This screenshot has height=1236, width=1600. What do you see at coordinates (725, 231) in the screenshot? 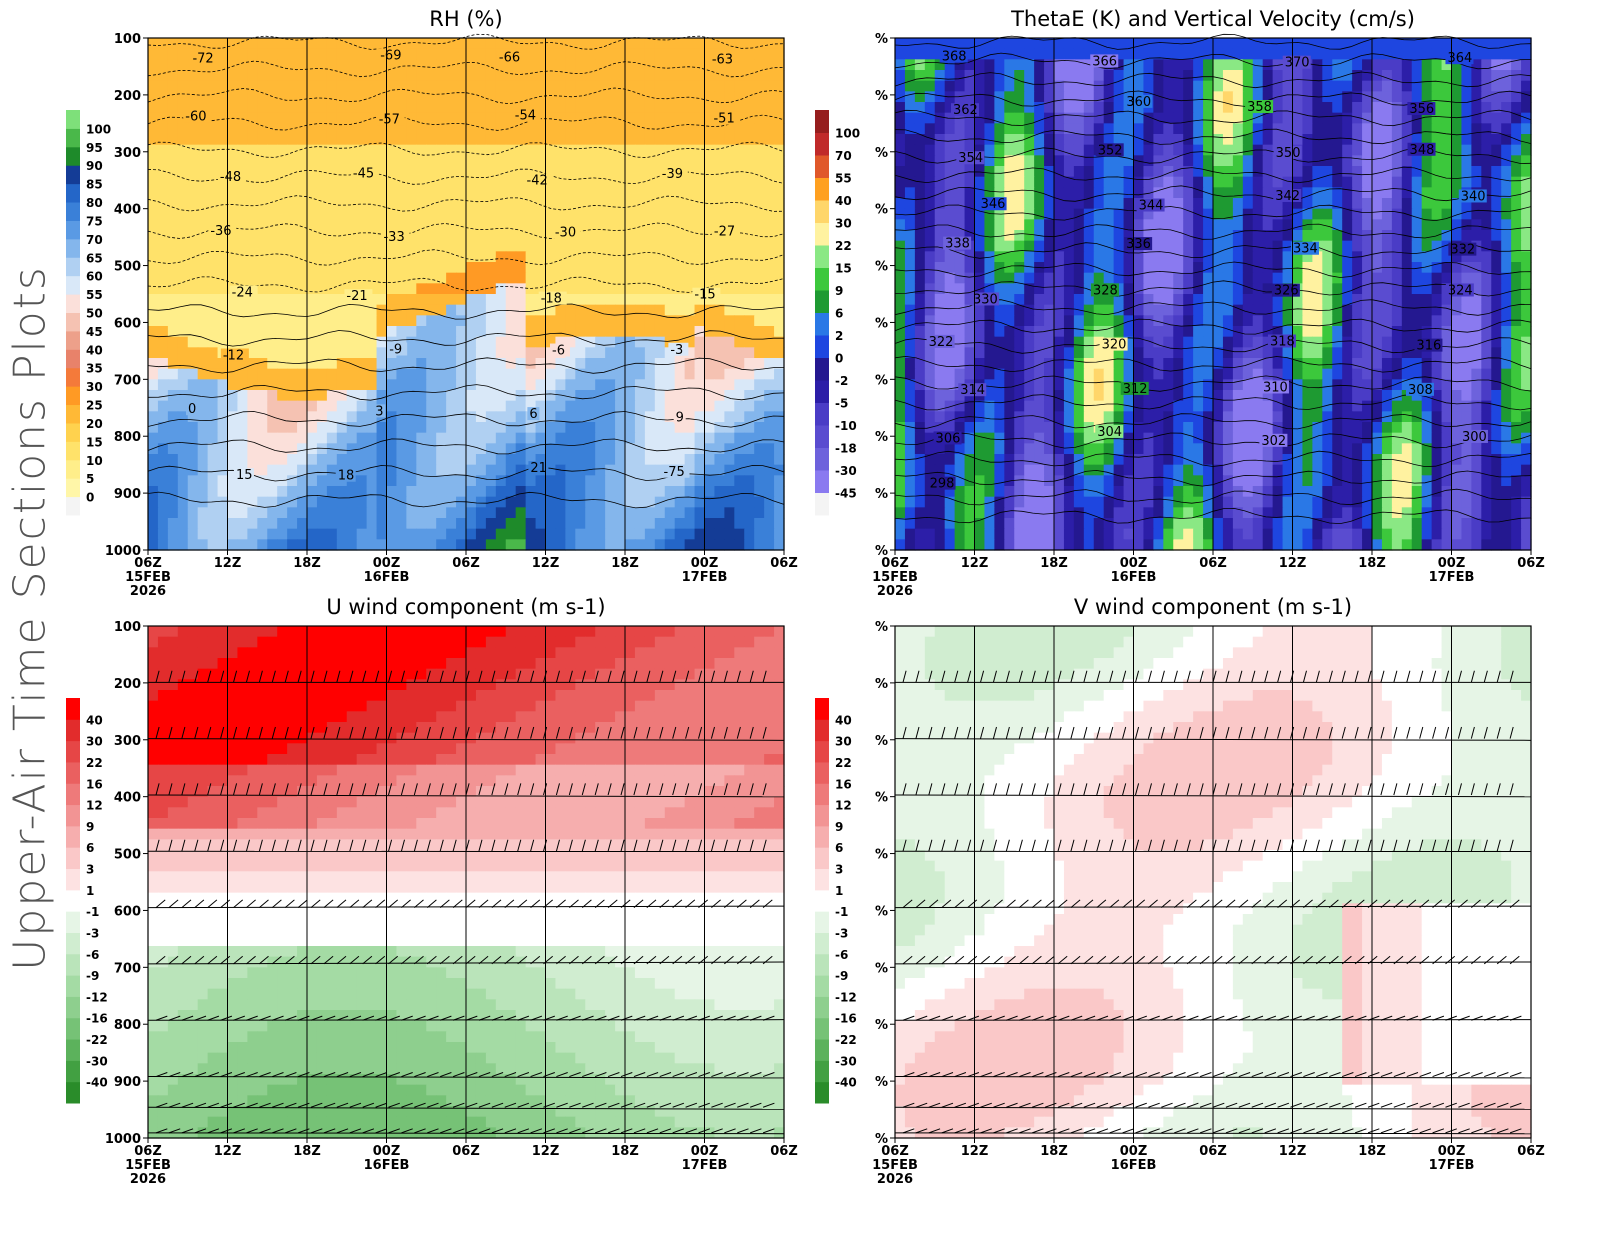
I see `contour-label-bg` at bounding box center [725, 231].